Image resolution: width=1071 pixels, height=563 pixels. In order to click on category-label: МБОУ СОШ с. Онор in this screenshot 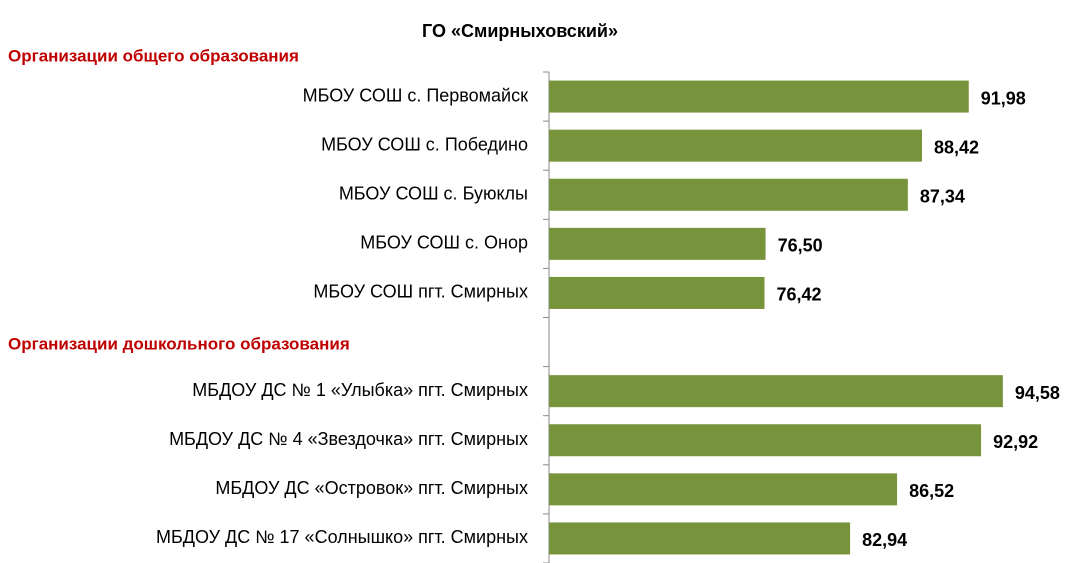, I will do `click(444, 243)`.